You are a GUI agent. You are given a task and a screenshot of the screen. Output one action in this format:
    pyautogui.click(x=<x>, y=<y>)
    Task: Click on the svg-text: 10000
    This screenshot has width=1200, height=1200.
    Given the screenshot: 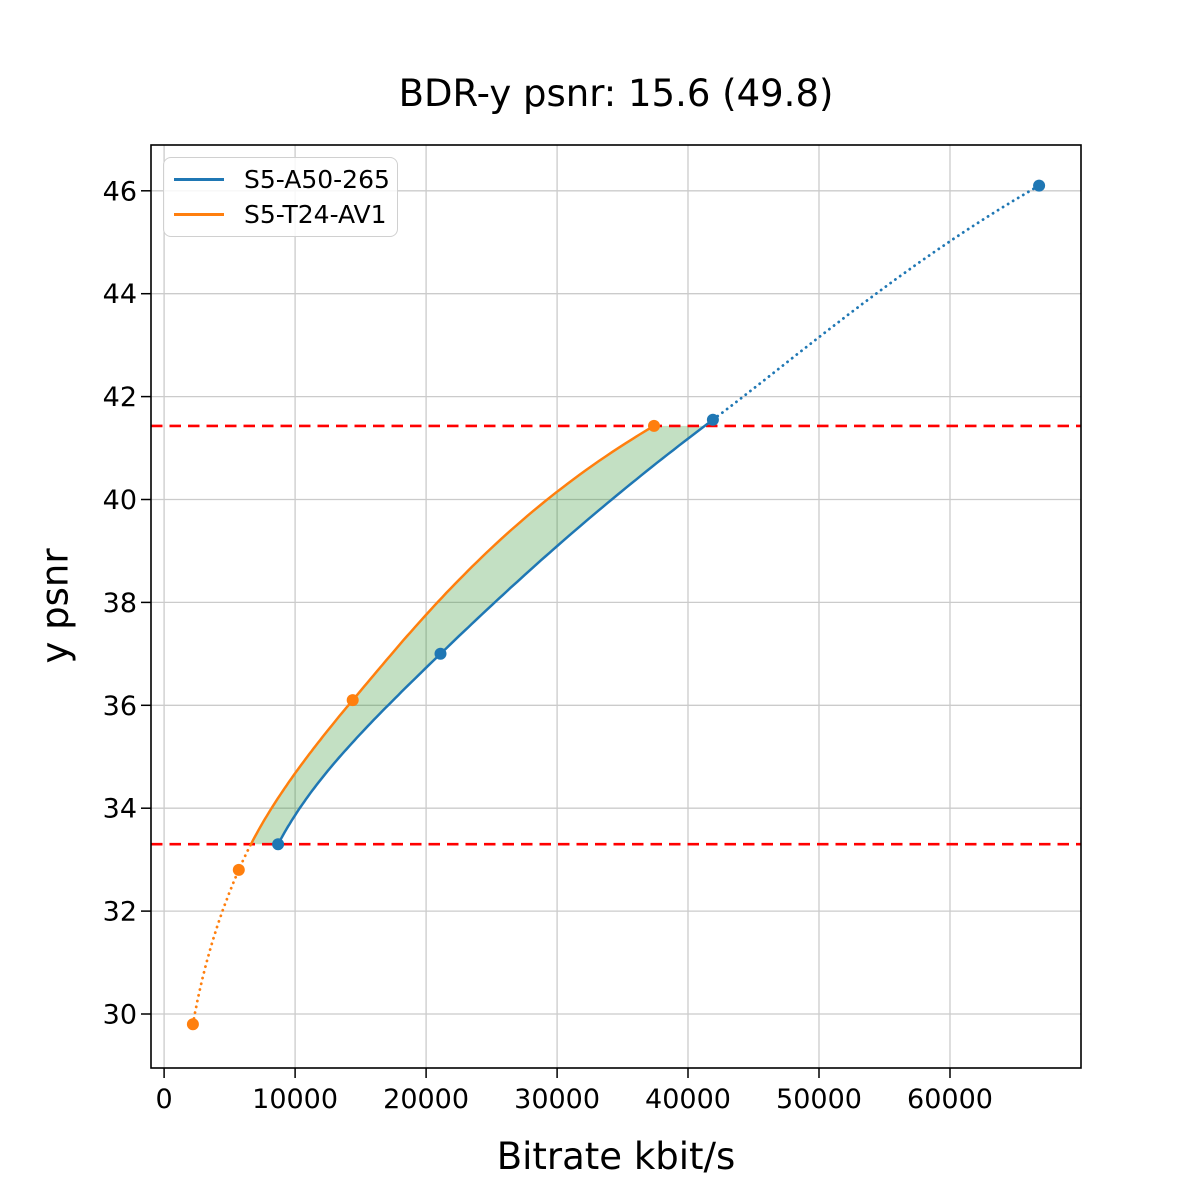 What is the action you would take?
    pyautogui.click(x=295, y=1099)
    